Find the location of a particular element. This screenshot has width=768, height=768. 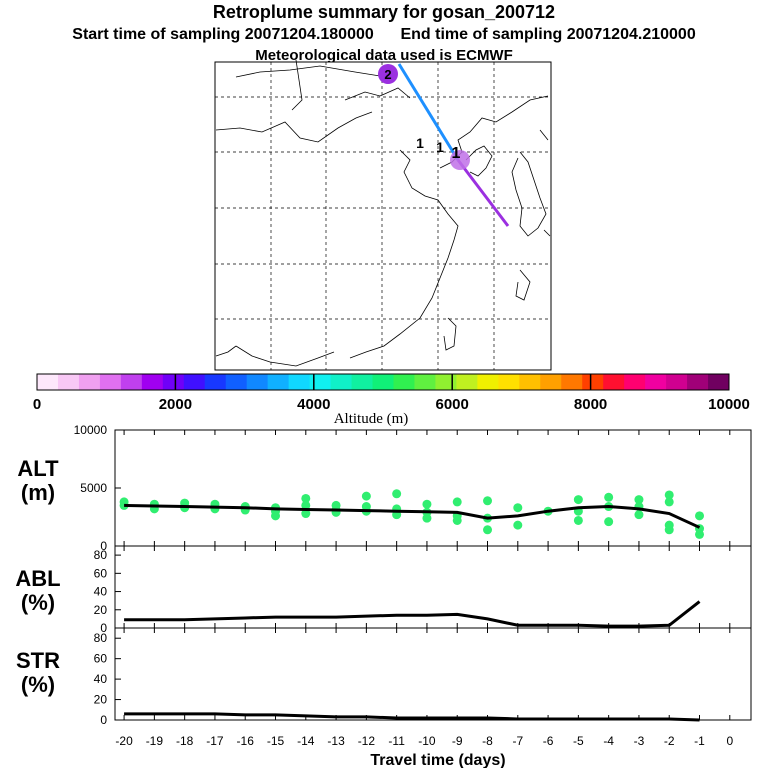

plot-title: Retroplume summary for gosan_200712 is located at coordinates (384, 12).